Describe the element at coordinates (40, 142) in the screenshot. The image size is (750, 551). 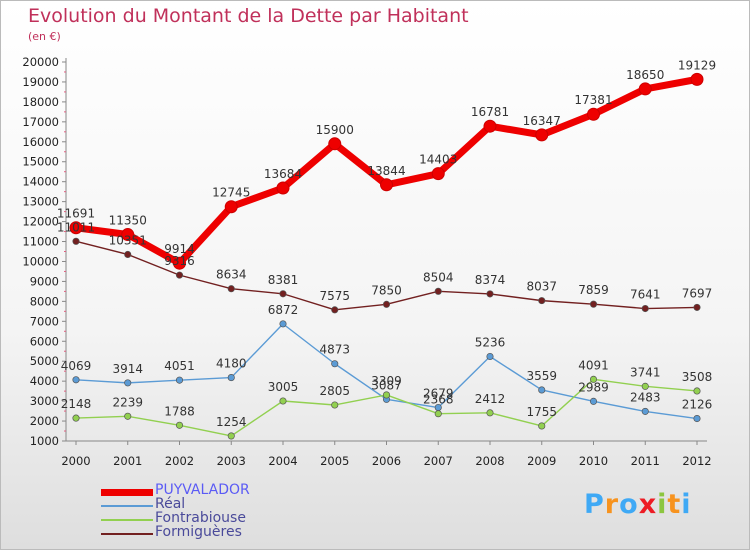
I see `y-tick-label: 16000` at that location.